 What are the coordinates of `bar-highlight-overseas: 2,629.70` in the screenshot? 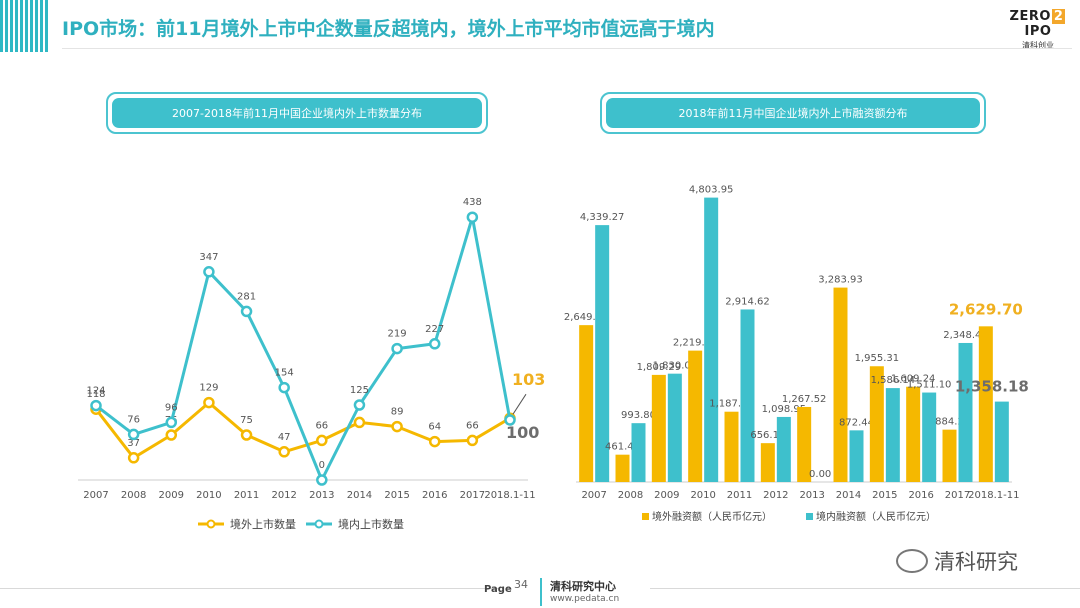 It's located at (986, 309).